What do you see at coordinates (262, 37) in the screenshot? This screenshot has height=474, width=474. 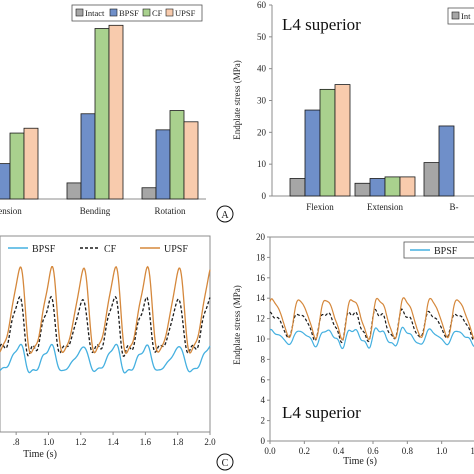 I see `y-tick-label: 50` at bounding box center [262, 37].